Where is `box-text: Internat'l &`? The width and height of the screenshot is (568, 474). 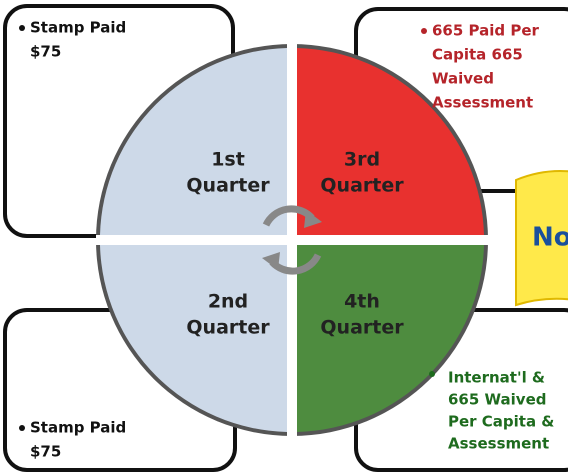
box-text: Internat'l & is located at coordinates (496, 378).